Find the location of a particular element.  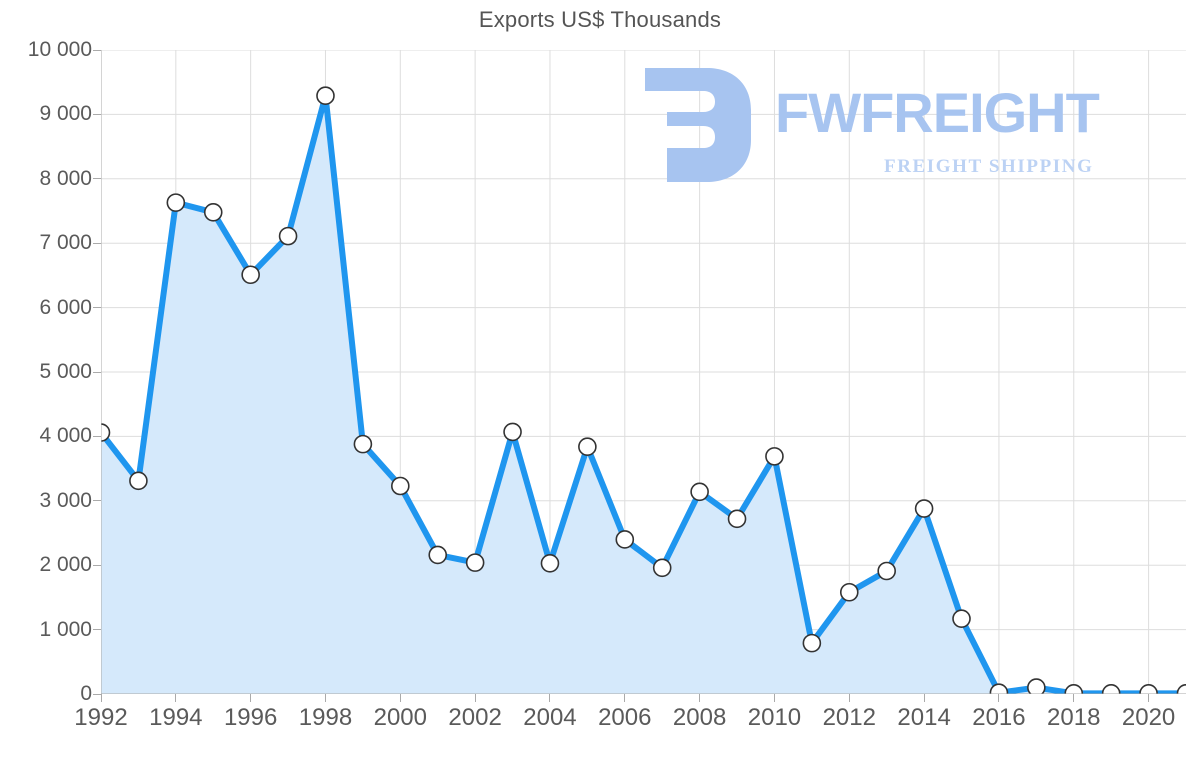

x-axis-tick-label: 1998 is located at coordinates (325, 717).